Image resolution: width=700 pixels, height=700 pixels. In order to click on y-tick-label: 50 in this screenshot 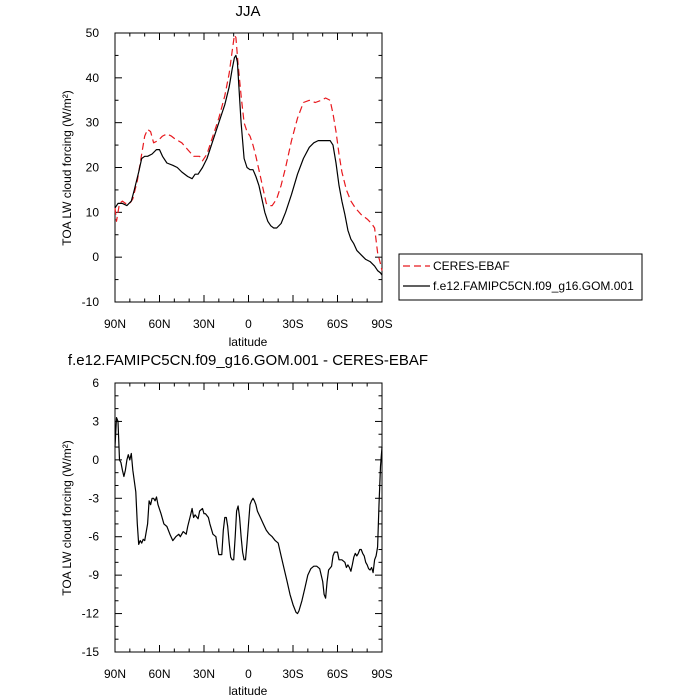, I will do `click(93, 33)`.